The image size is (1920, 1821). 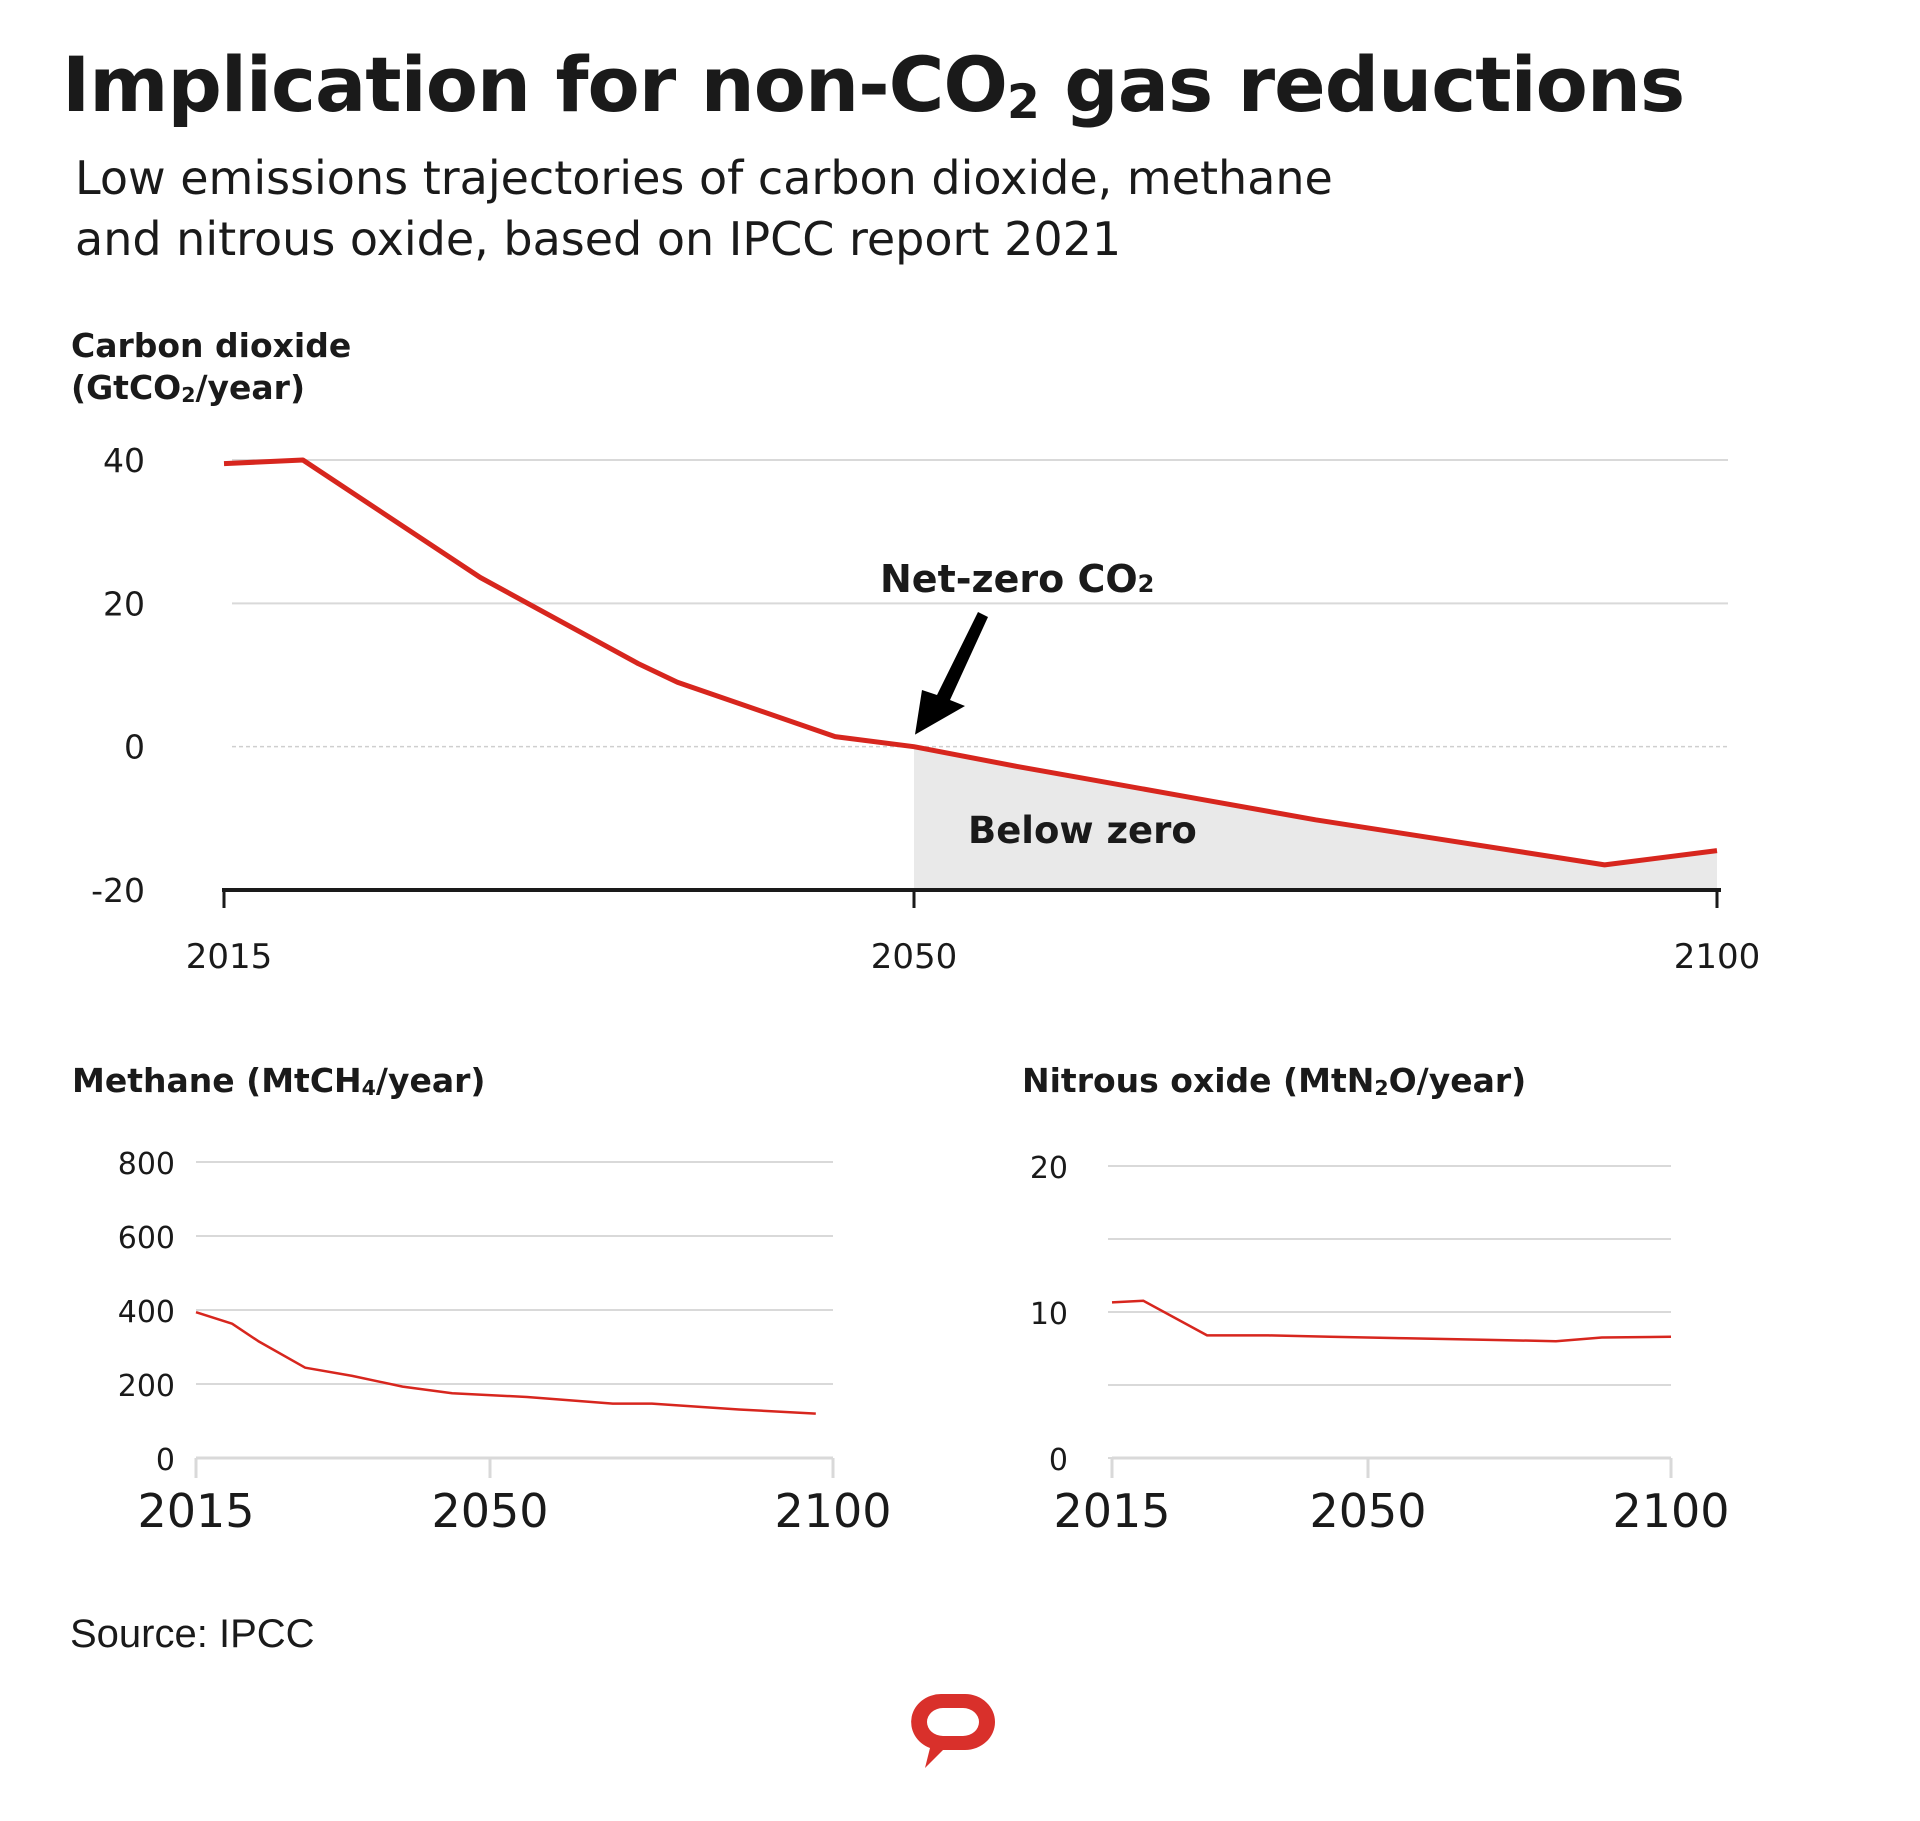 I want to click on y-tick-label: 10, so click(x=1049, y=1314).